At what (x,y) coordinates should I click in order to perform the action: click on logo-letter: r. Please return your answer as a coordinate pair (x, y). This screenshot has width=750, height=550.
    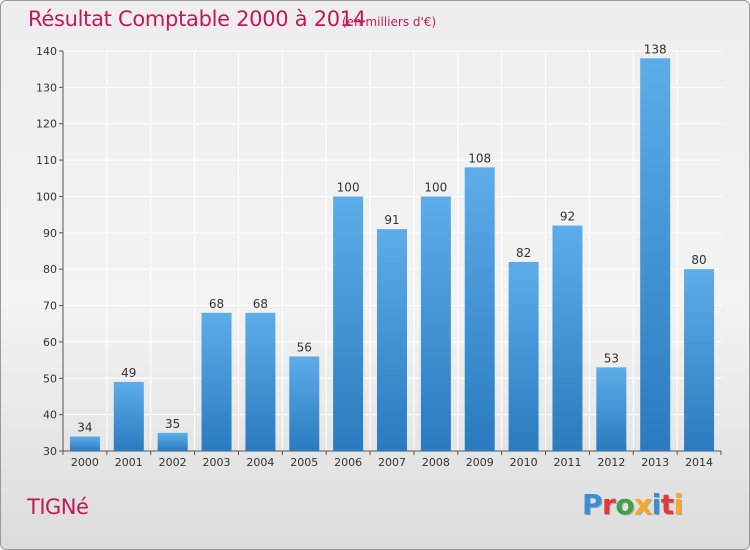
    Looking at the image, I should click on (609, 504).